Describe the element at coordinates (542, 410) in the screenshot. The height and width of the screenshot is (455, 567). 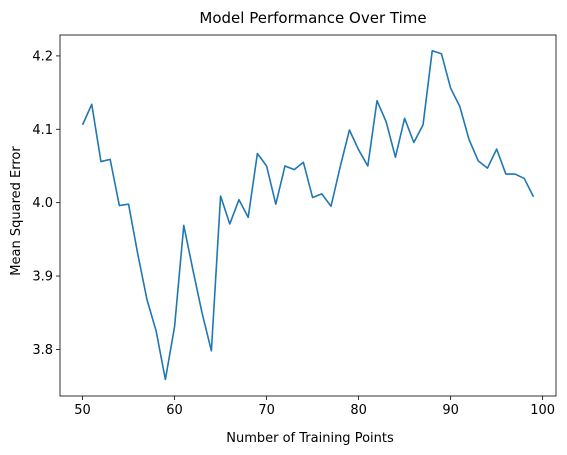
I see `x-tick-label: 100` at that location.